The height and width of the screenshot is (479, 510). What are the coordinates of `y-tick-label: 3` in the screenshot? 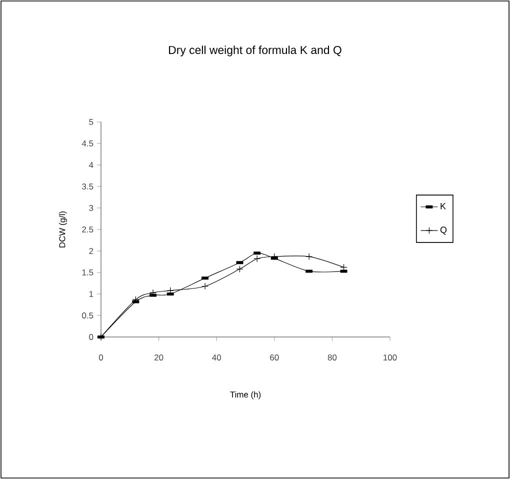 It's located at (91, 207).